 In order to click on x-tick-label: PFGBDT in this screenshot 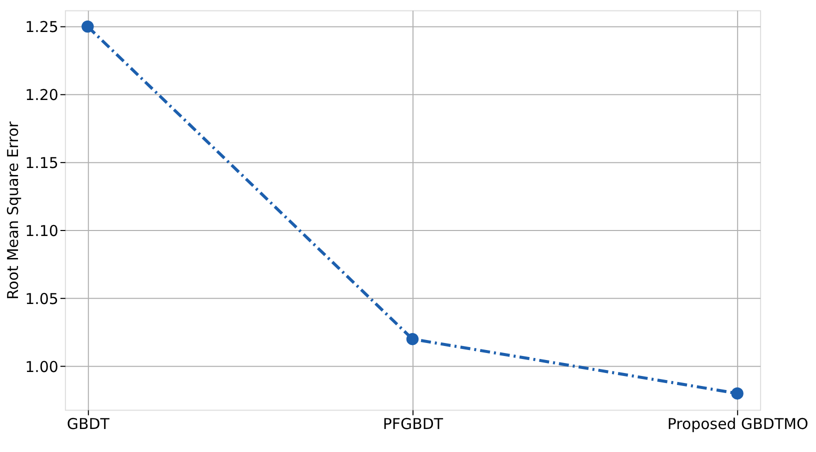, I will do `click(413, 424)`.